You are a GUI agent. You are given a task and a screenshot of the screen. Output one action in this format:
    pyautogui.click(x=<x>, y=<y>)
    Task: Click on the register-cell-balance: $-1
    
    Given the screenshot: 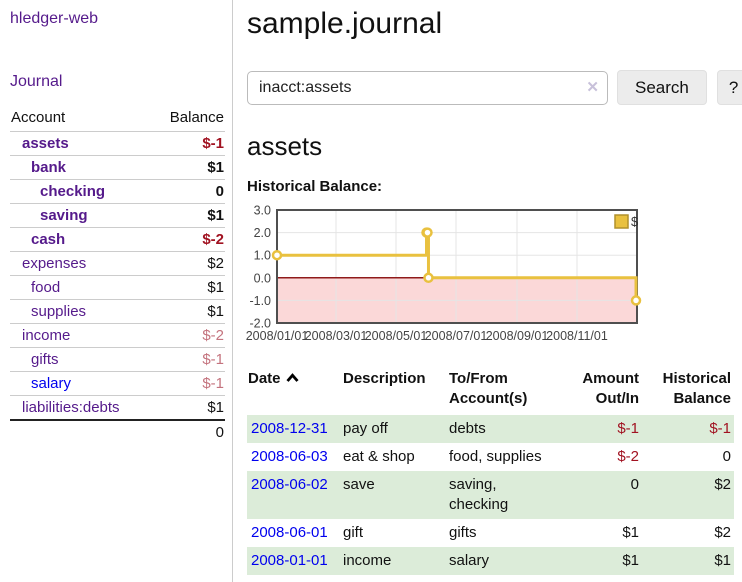 What is the action you would take?
    pyautogui.click(x=720, y=428)
    